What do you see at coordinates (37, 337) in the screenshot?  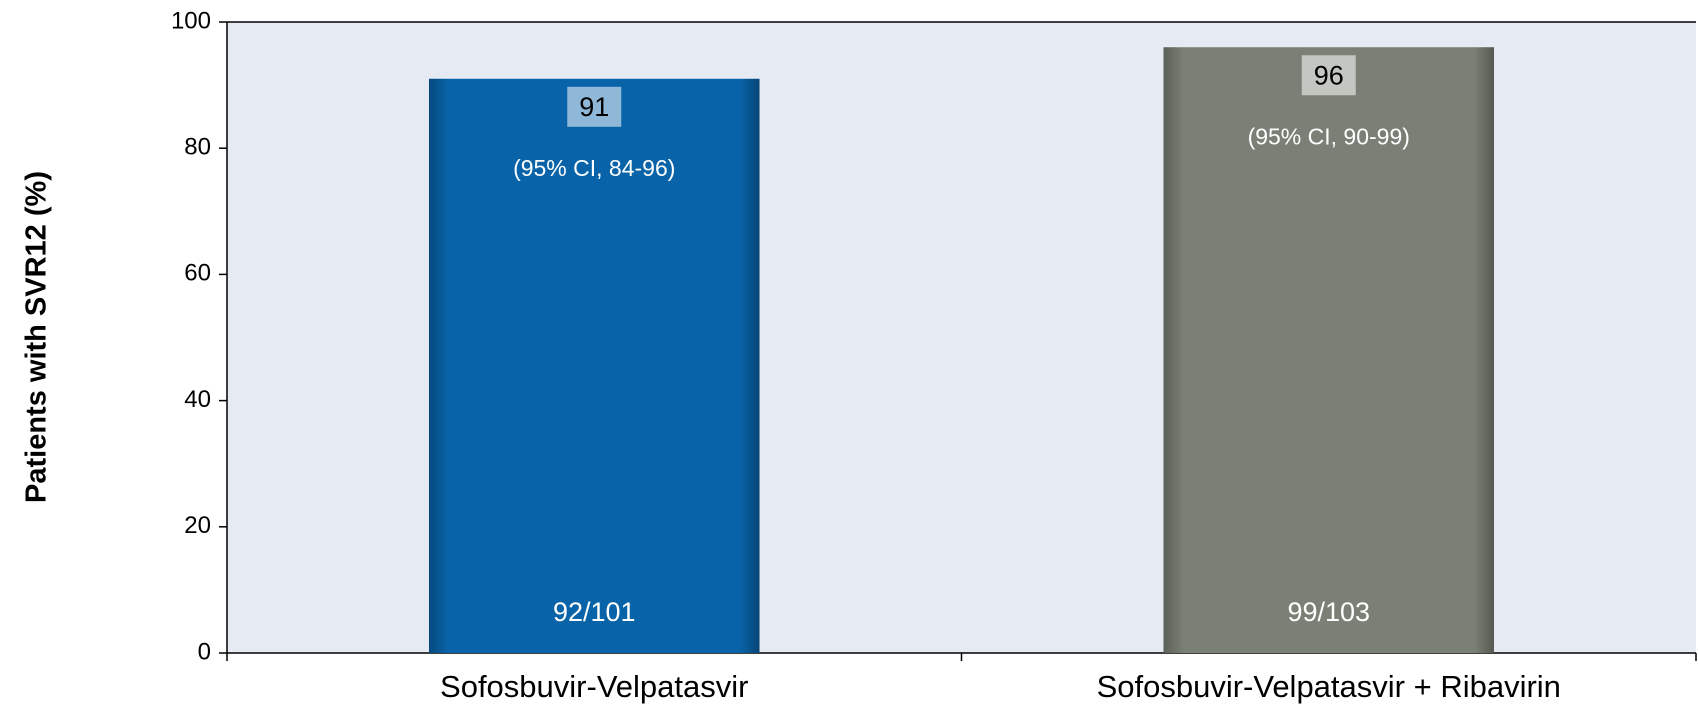 I see `y-axis-label: Patients with SVR12 (%)` at bounding box center [37, 337].